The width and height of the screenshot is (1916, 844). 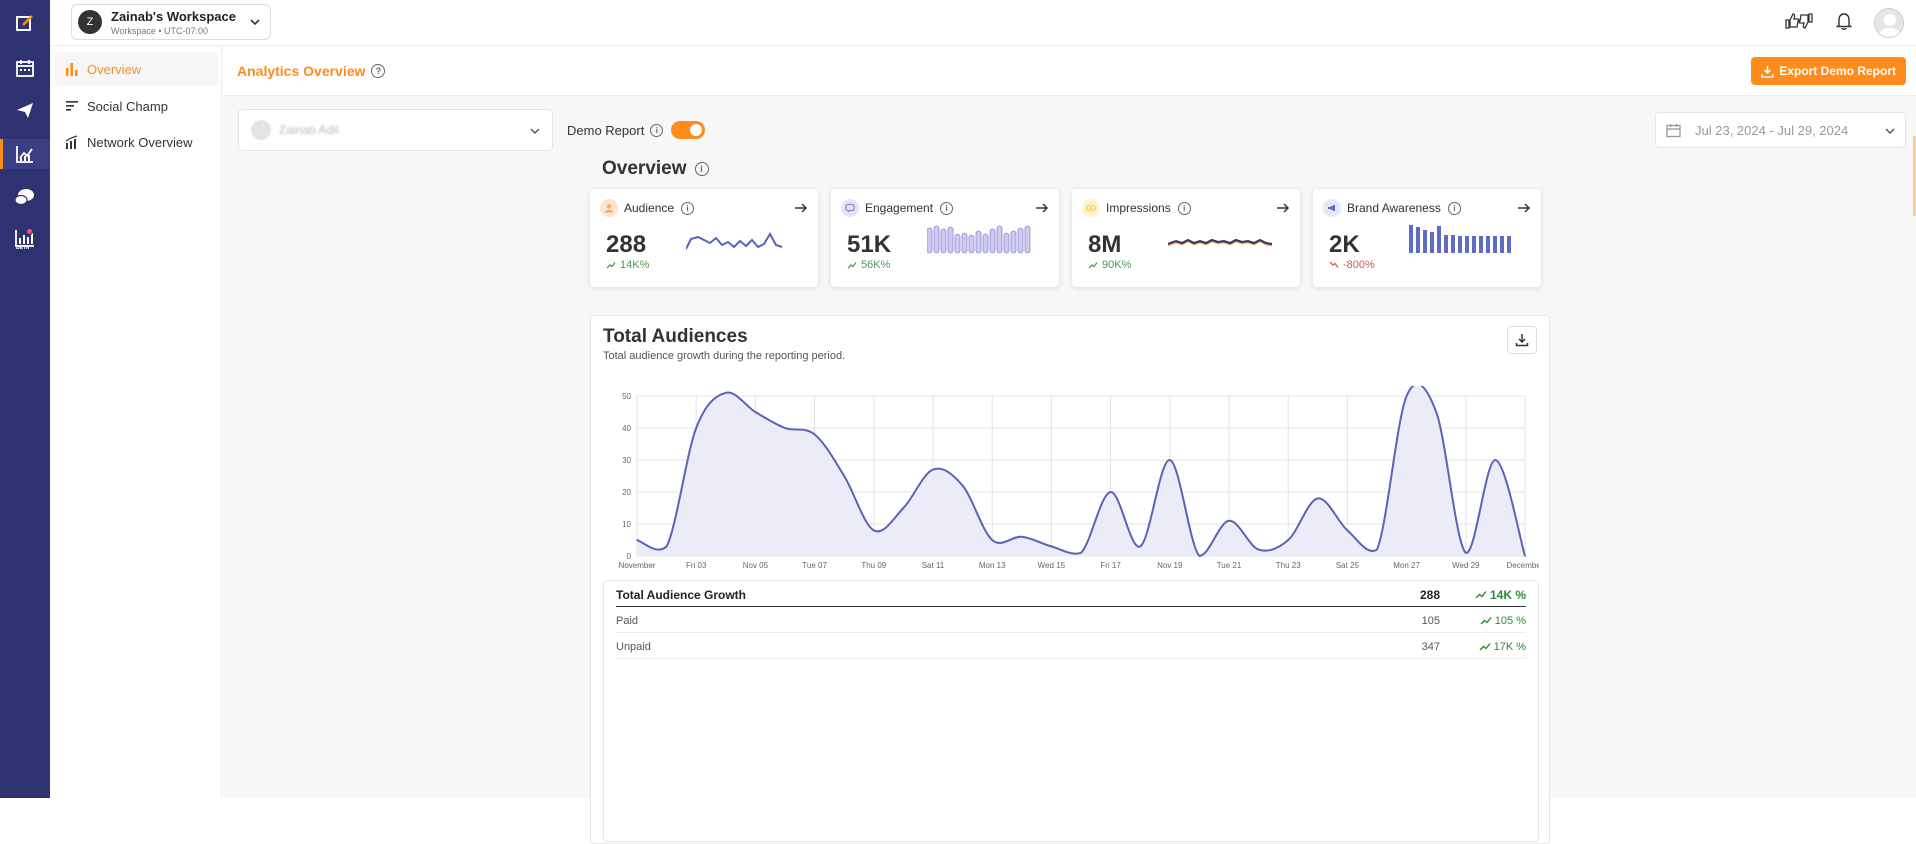 What do you see at coordinates (25, 68) in the screenshot?
I see `calendar-icon` at bounding box center [25, 68].